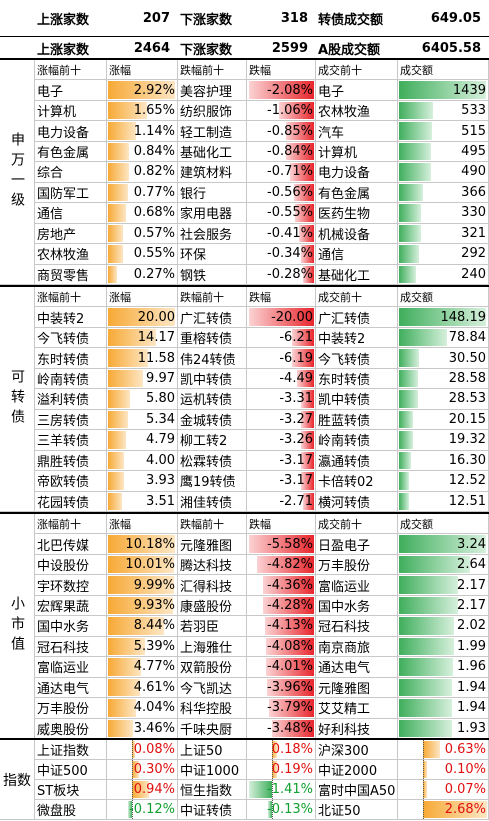 The height and width of the screenshot is (821, 489). What do you see at coordinates (281, 172) in the screenshot?
I see `item-value: -0.71%` at bounding box center [281, 172].